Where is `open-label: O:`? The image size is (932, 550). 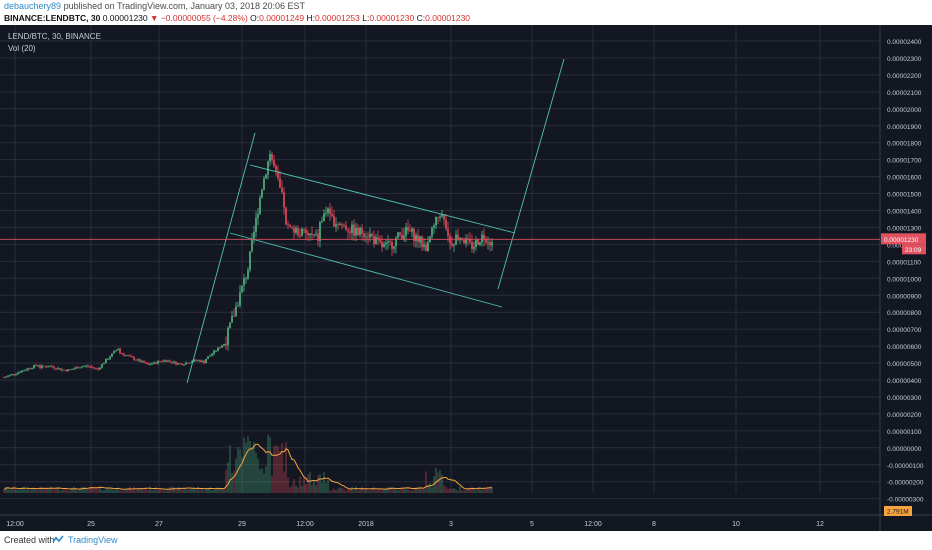
open-label: O: is located at coordinates (255, 18).